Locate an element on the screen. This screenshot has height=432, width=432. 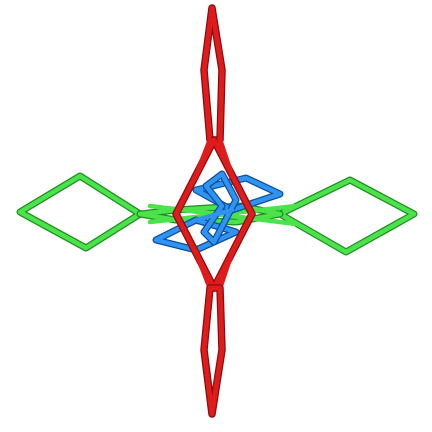
green-left-rhombus-shadow is located at coordinates (80, 212).